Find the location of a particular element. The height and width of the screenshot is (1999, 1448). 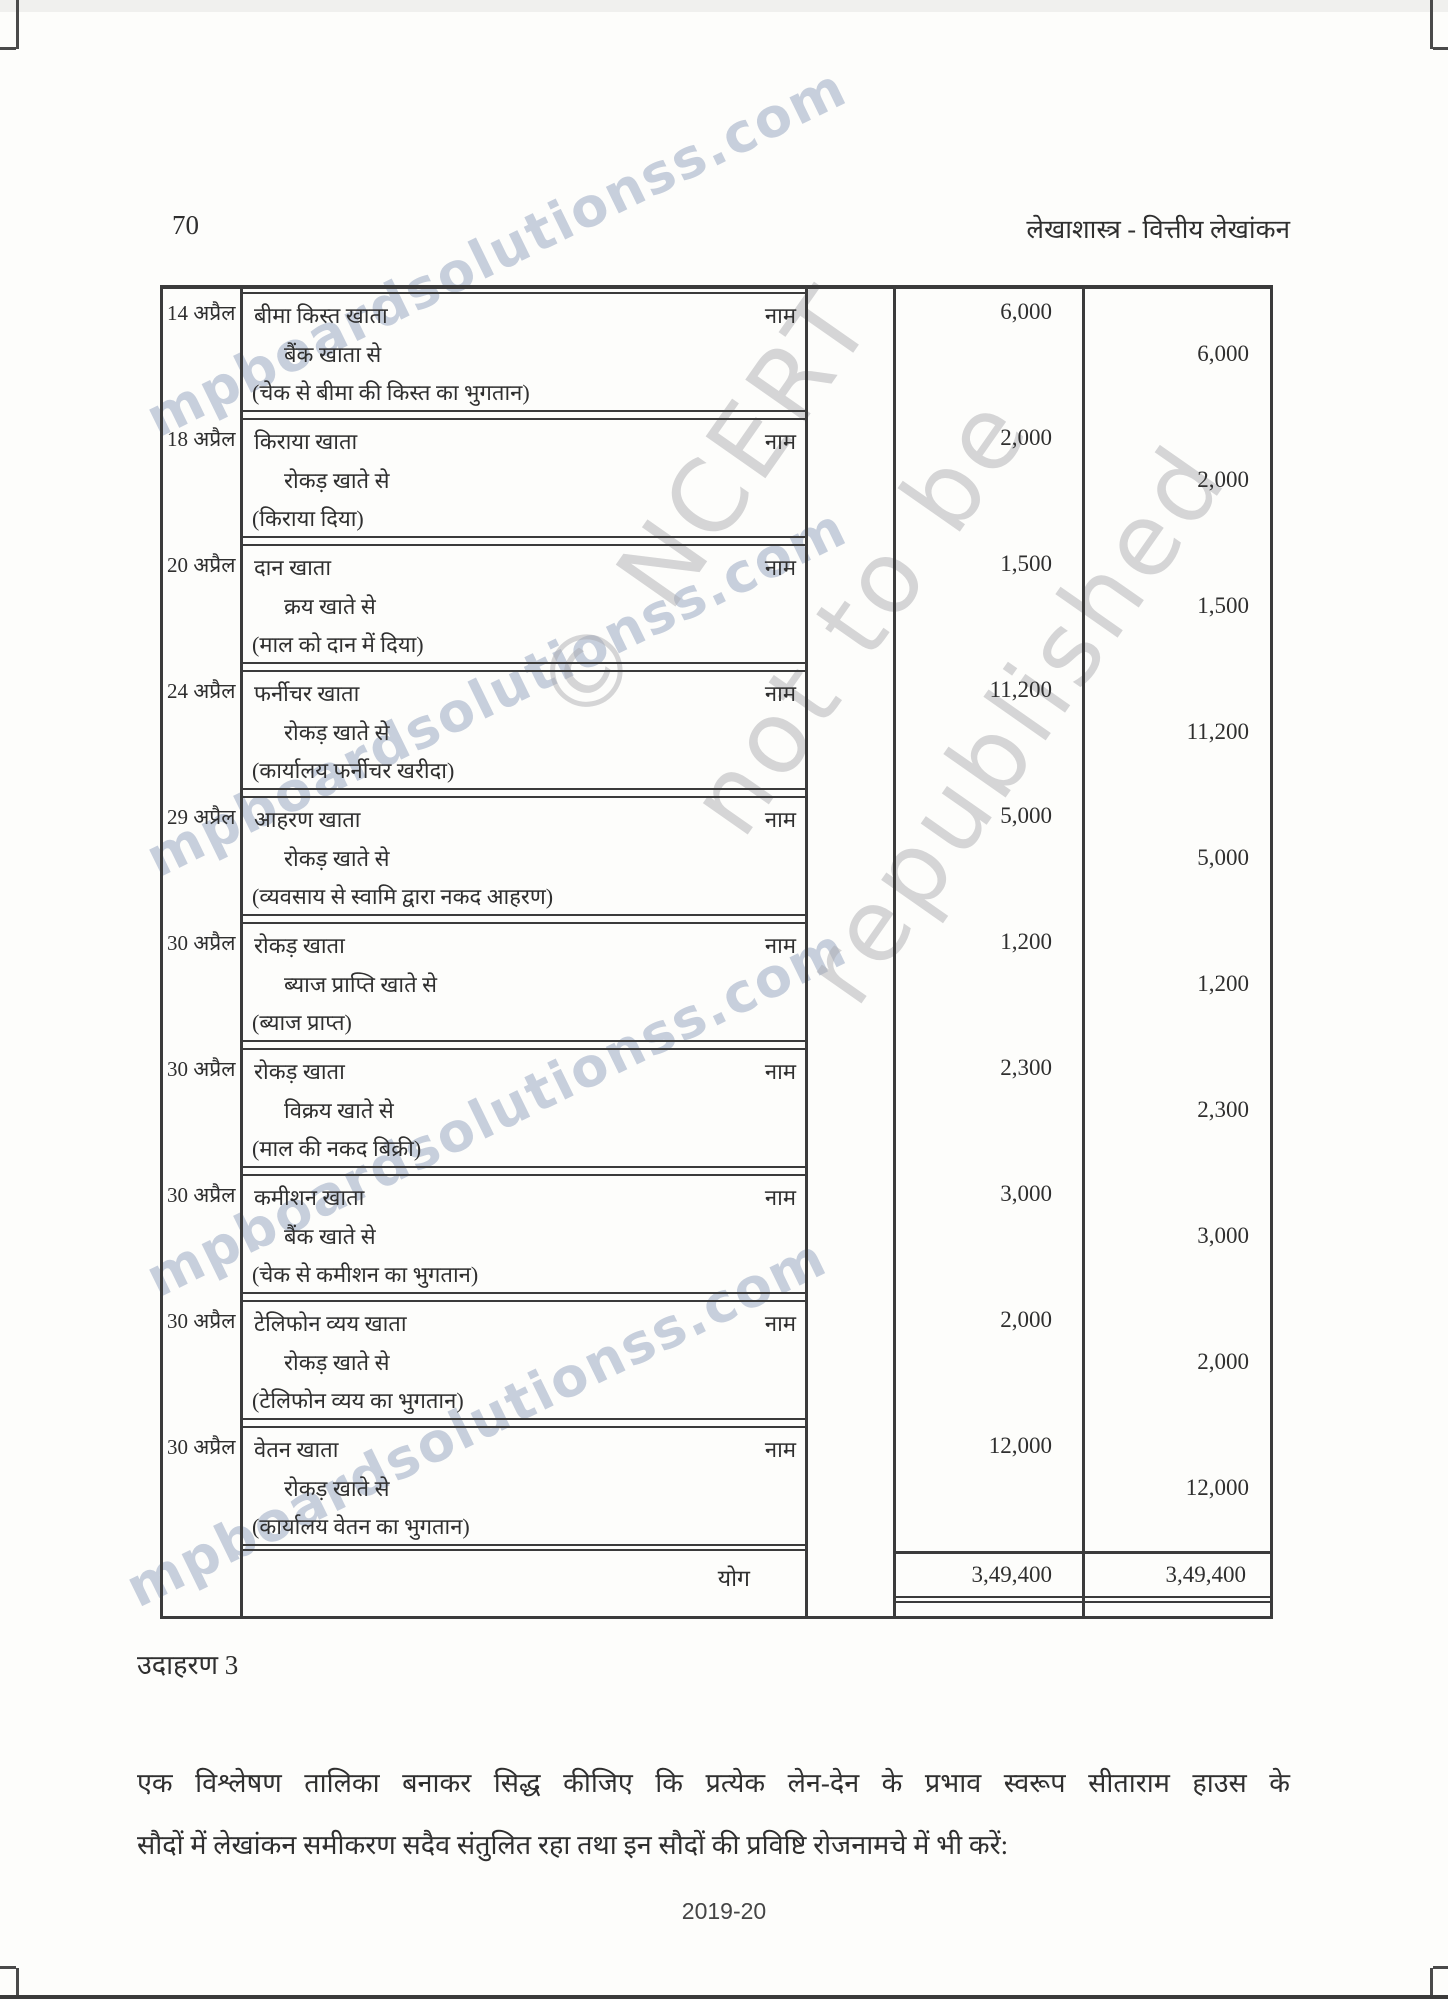

entry-credit-amount: 1,500 is located at coordinates (1223, 605).